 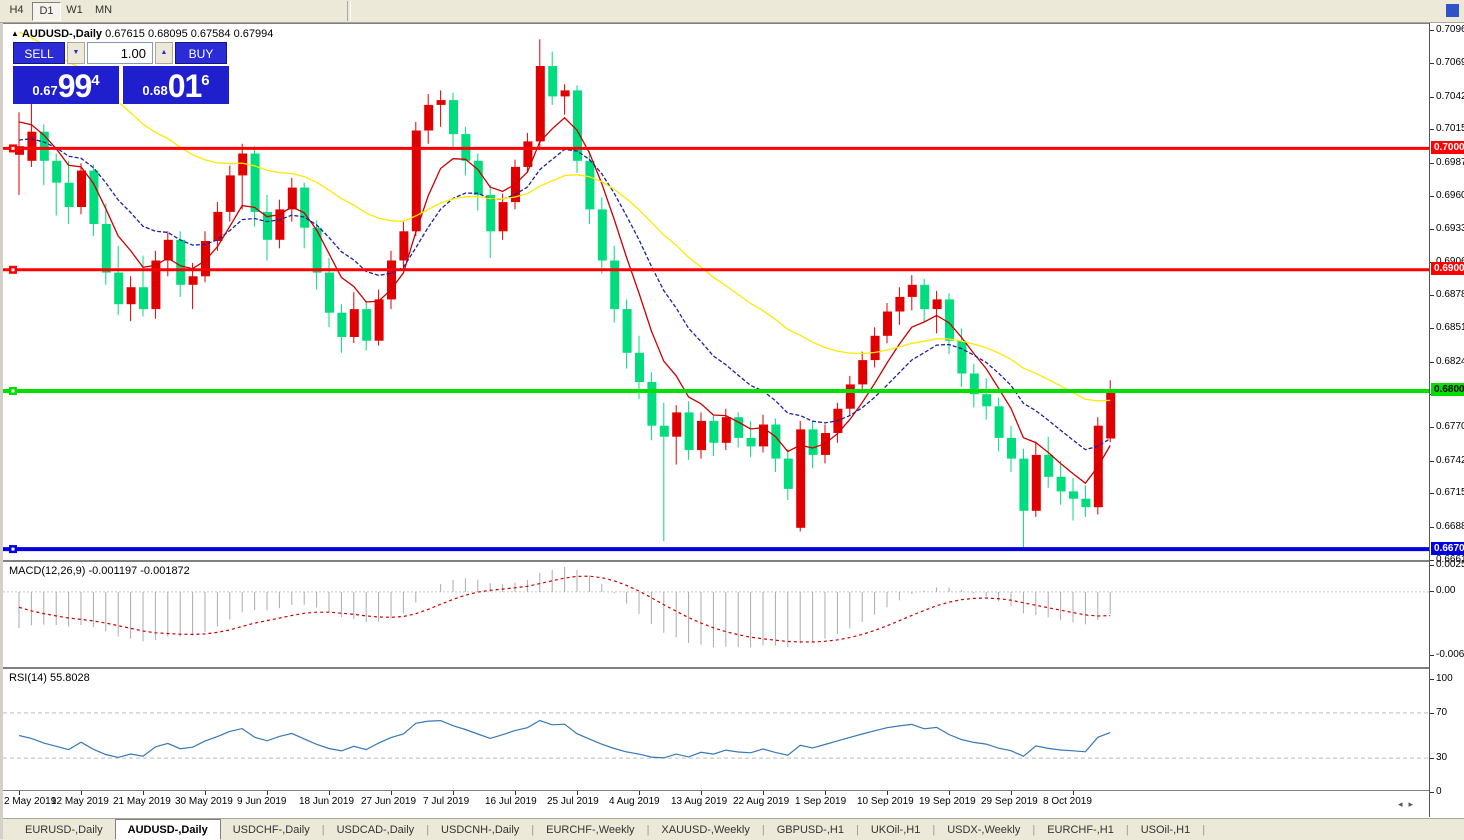 I want to click on axis-tick-label: 0.70965, so click(x=1450, y=29).